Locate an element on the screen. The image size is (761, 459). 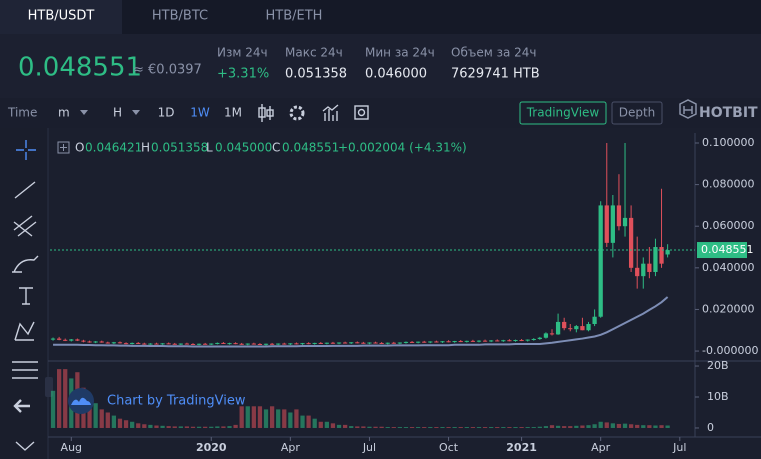
text-tool is located at coordinates (26, 296).